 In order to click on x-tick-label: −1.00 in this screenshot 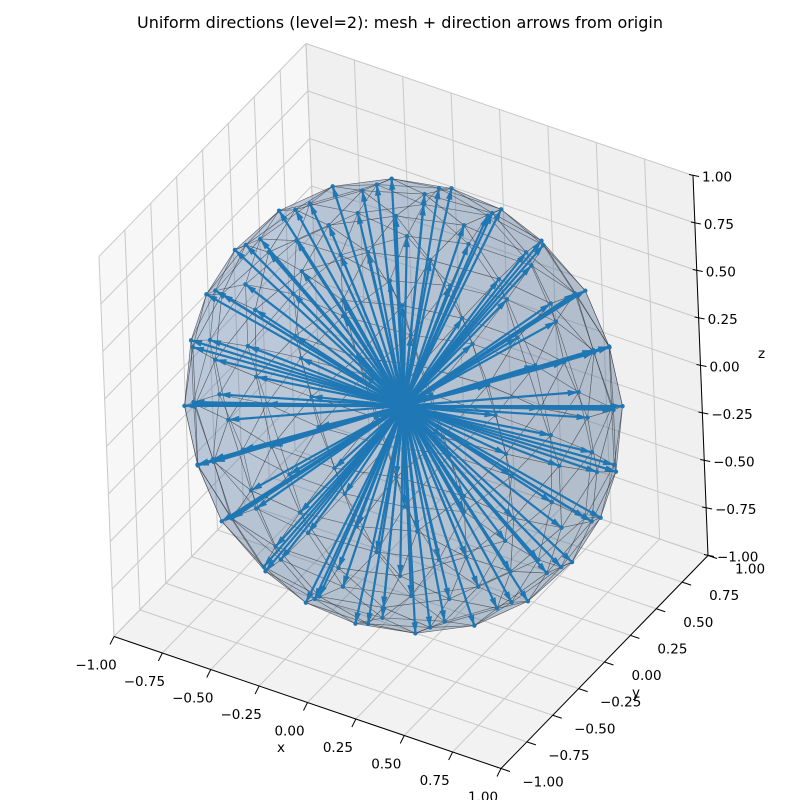, I will do `click(95, 666)`.